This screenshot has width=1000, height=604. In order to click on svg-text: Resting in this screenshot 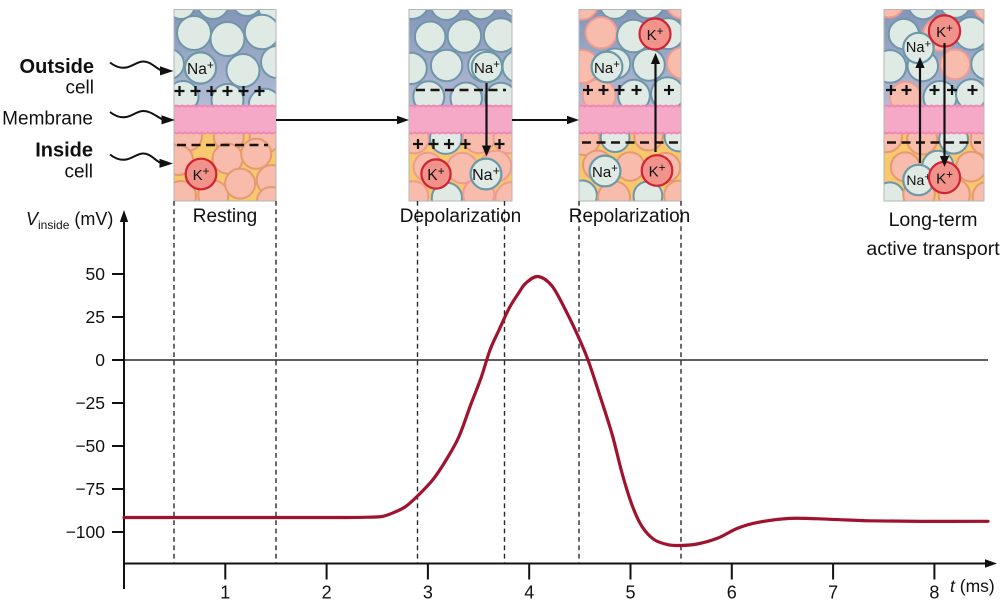, I will do `click(225, 216)`.